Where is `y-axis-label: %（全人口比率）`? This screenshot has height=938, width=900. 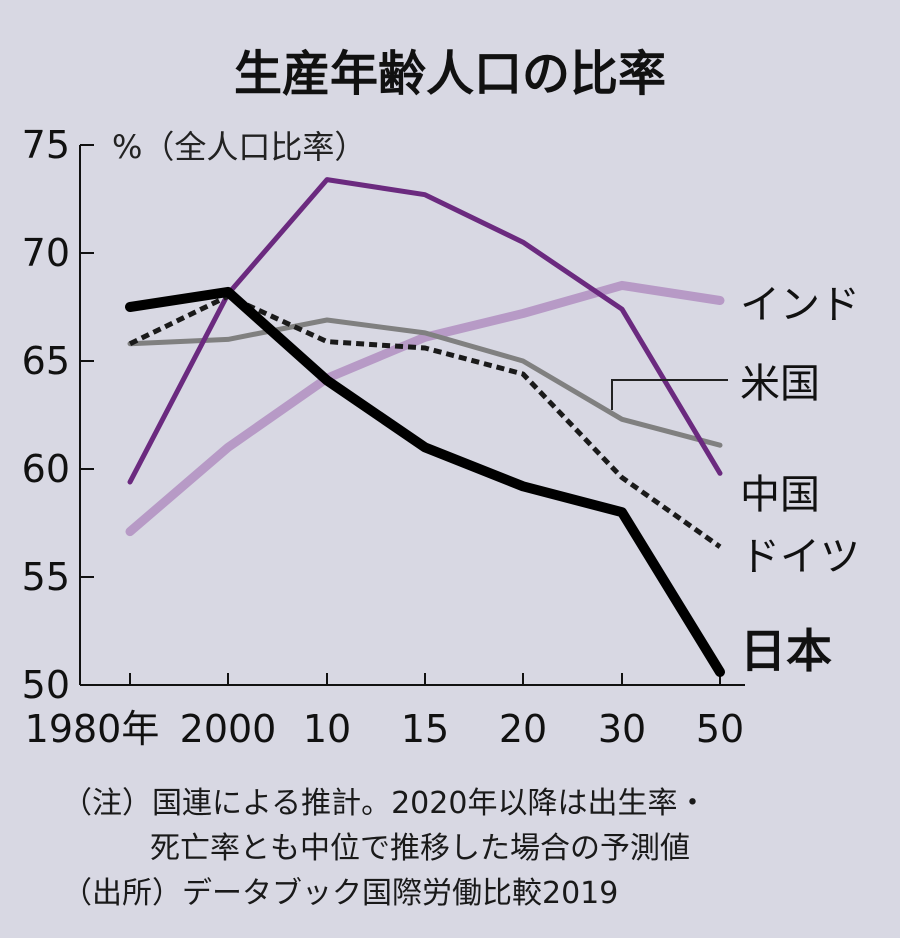 y-axis-label: %（全人口比率） is located at coordinates (239, 147).